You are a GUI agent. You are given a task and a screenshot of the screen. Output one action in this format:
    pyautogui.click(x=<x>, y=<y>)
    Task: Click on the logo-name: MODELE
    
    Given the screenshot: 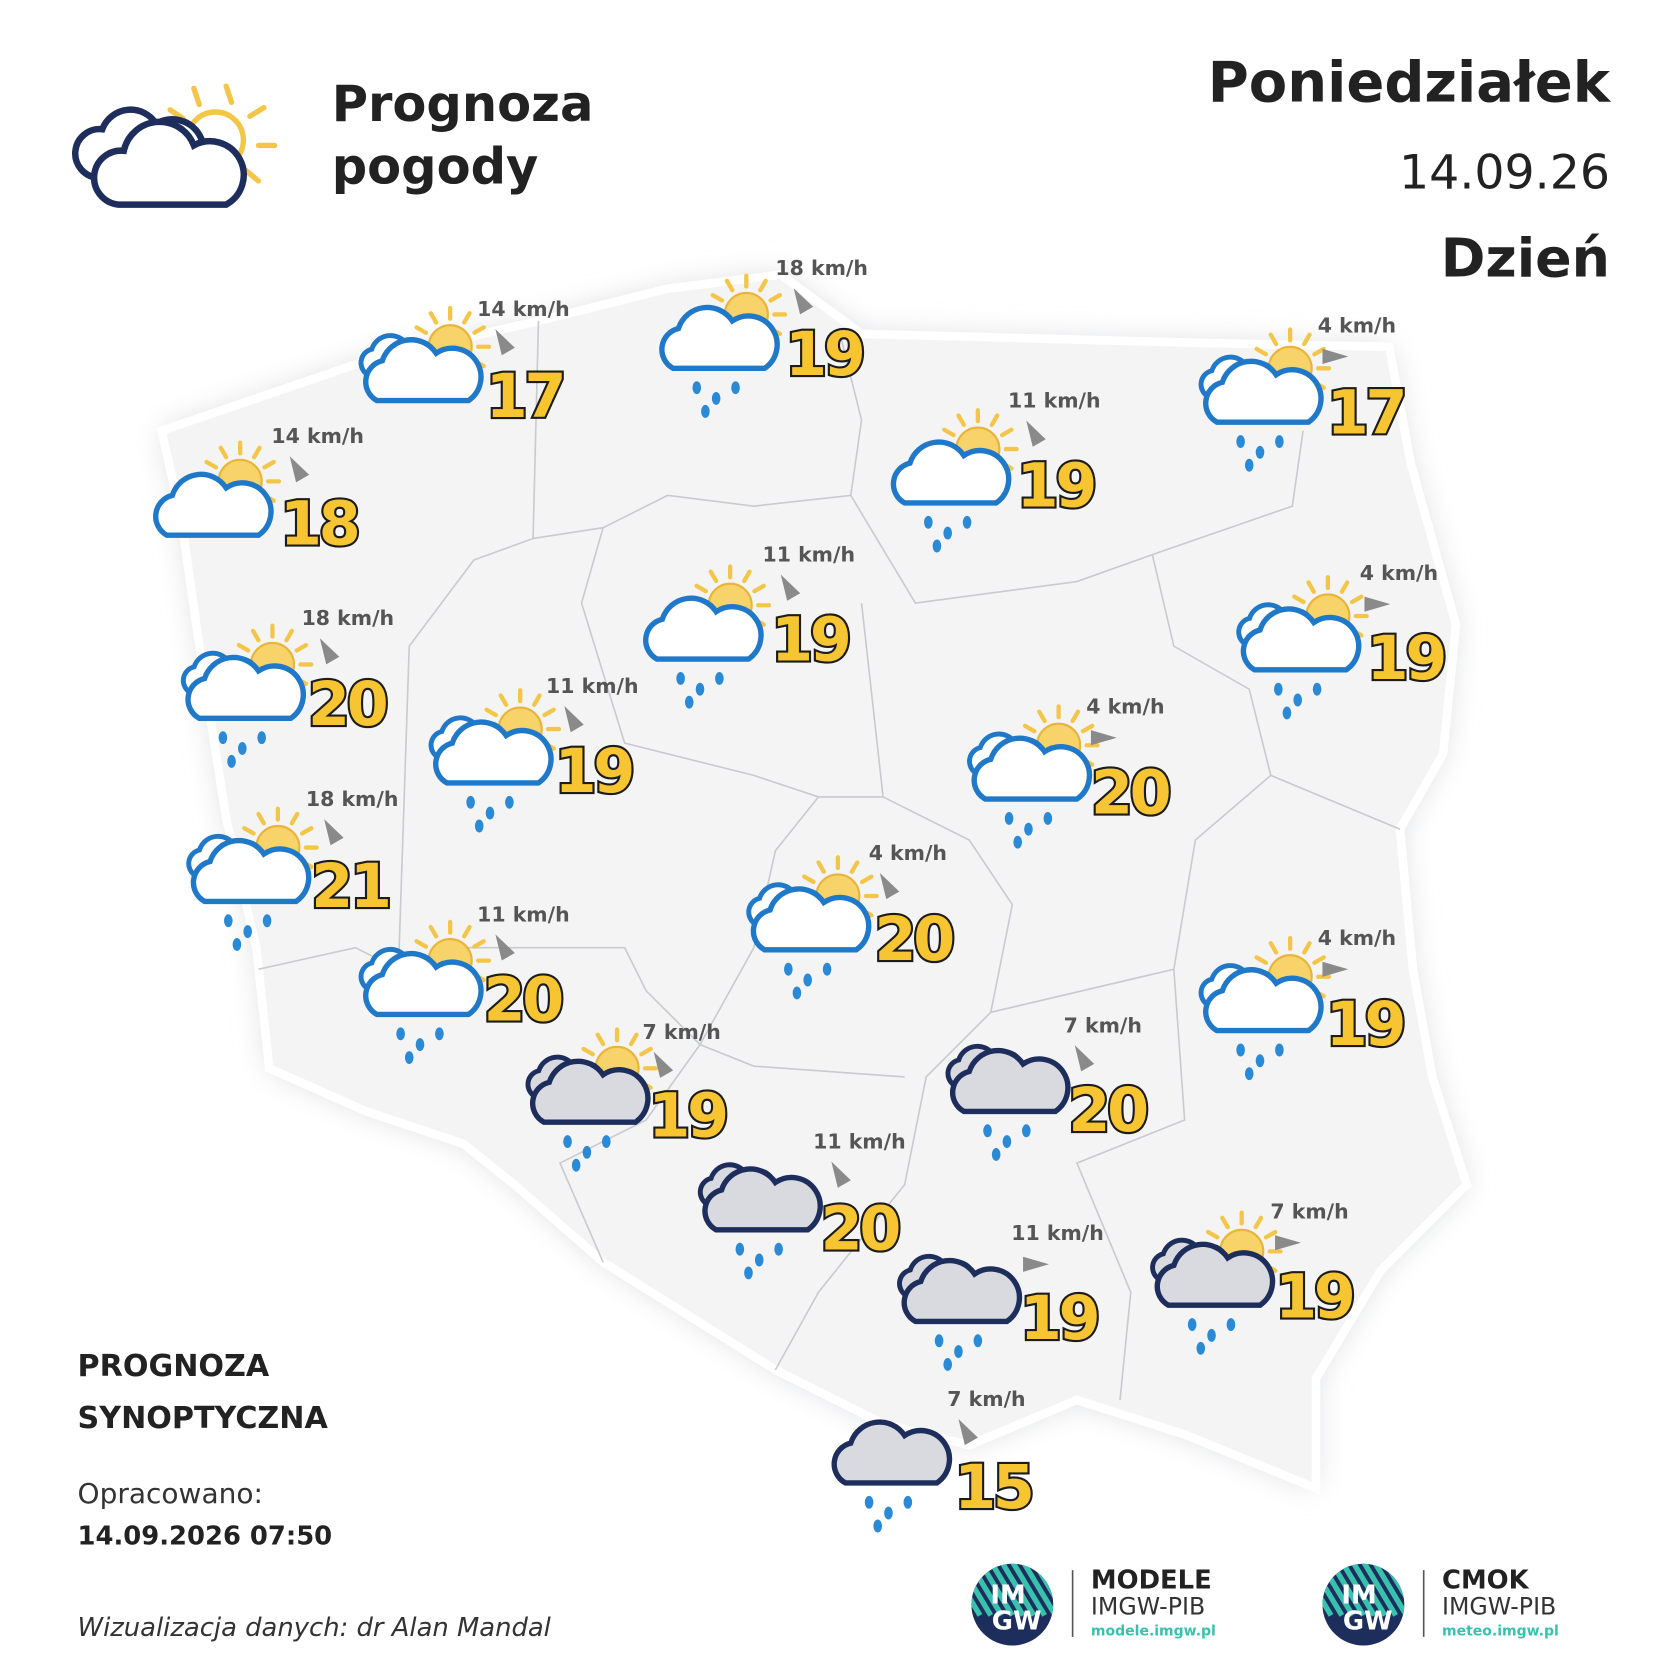 What is the action you would take?
    pyautogui.click(x=1151, y=1580)
    